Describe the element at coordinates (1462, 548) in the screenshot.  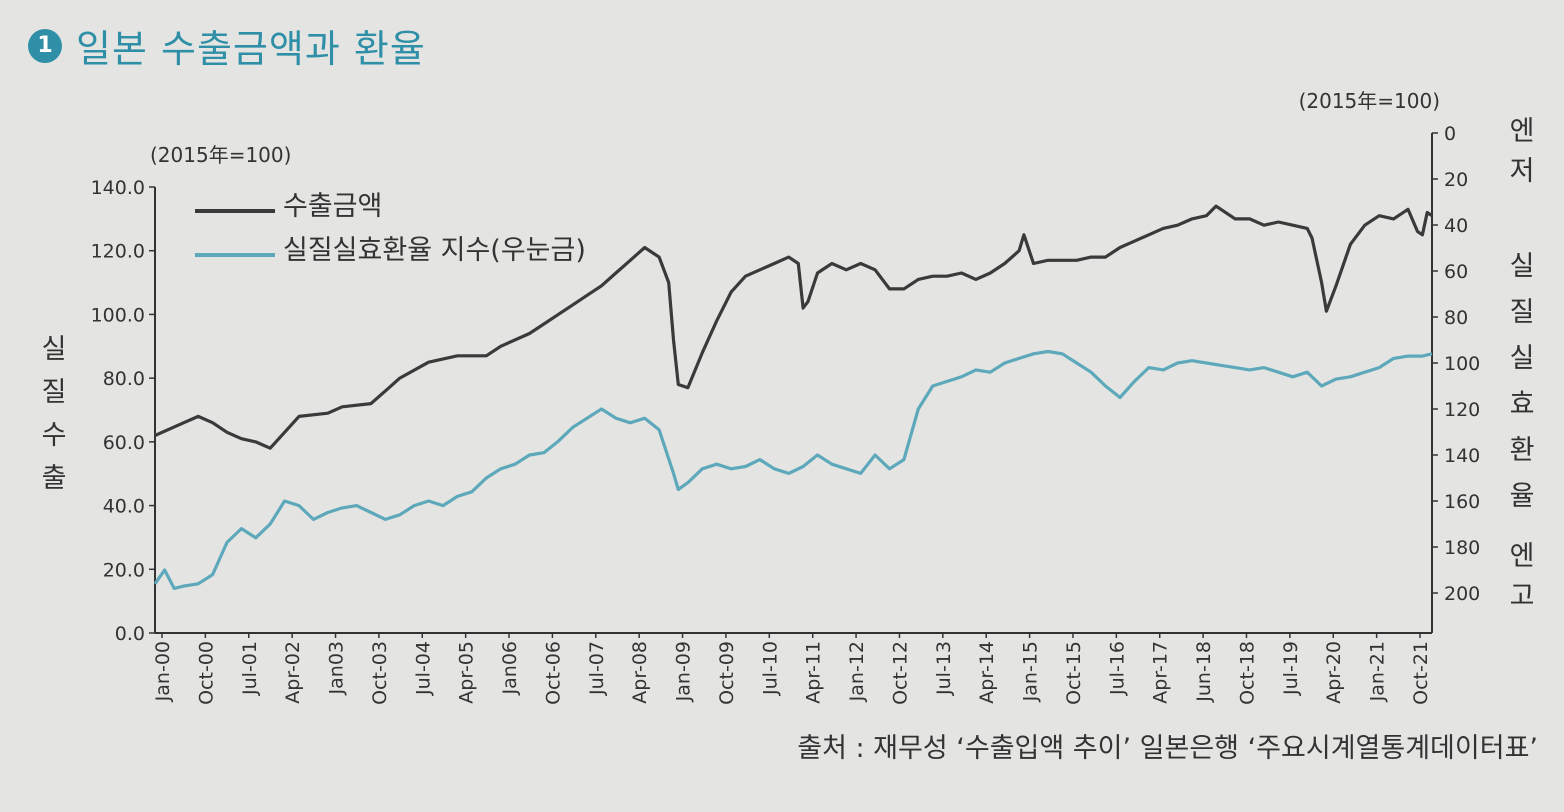
I see `right-tick-label: 180` at that location.